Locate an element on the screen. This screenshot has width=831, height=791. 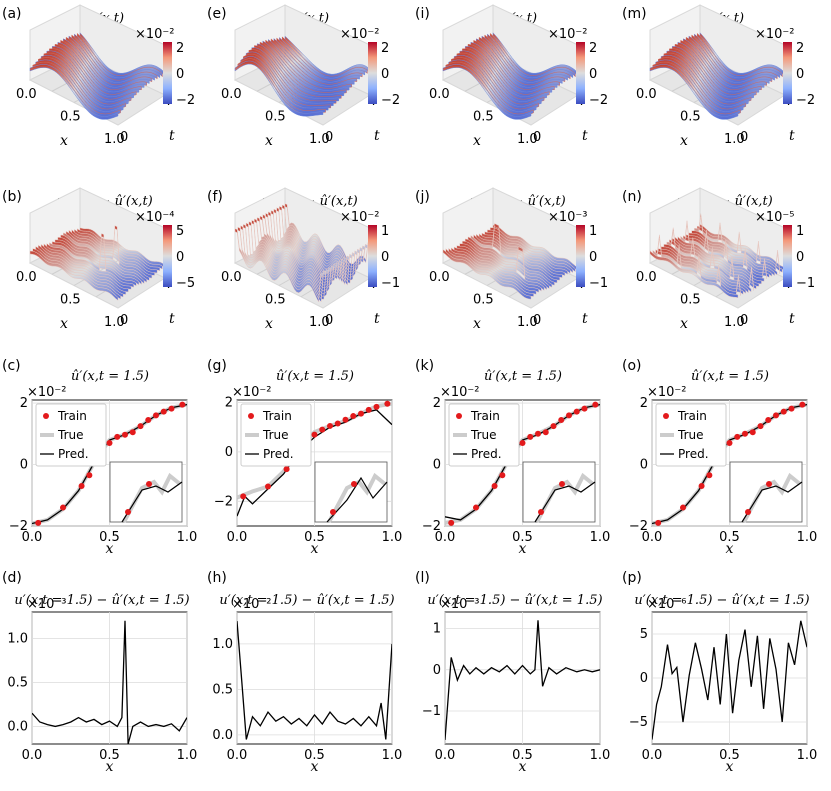
panel-label: (i) is located at coordinates (422, 14).